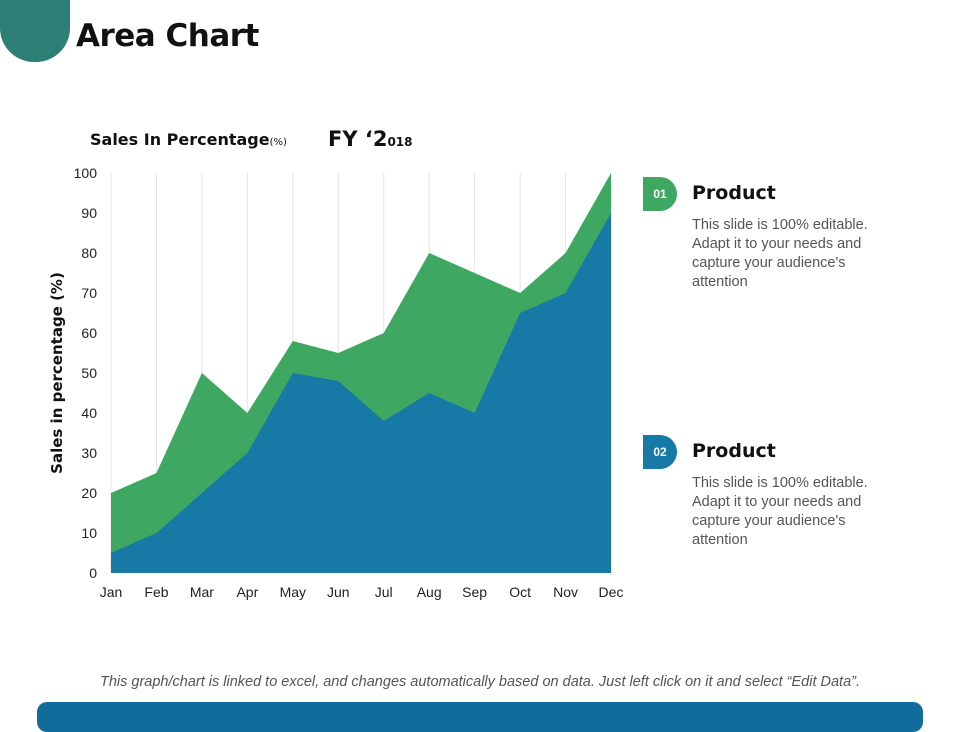 Image resolution: width=960 pixels, height=732 pixels. What do you see at coordinates (734, 451) in the screenshot?
I see `legend-title-02: Product` at bounding box center [734, 451].